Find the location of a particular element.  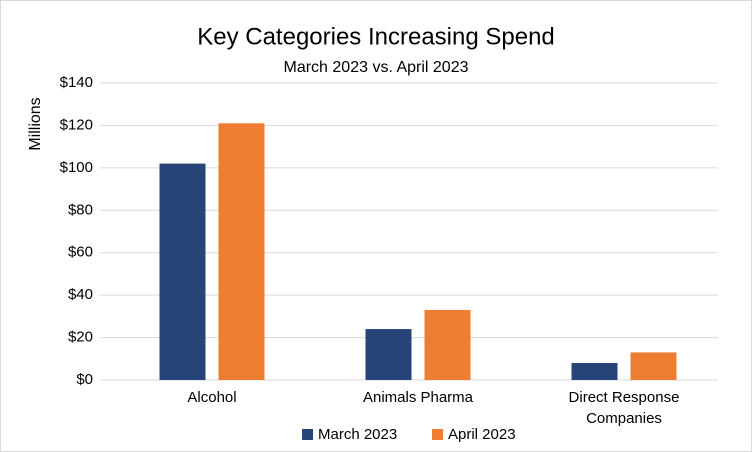

y-tick-label: $0 is located at coordinates (84, 379).